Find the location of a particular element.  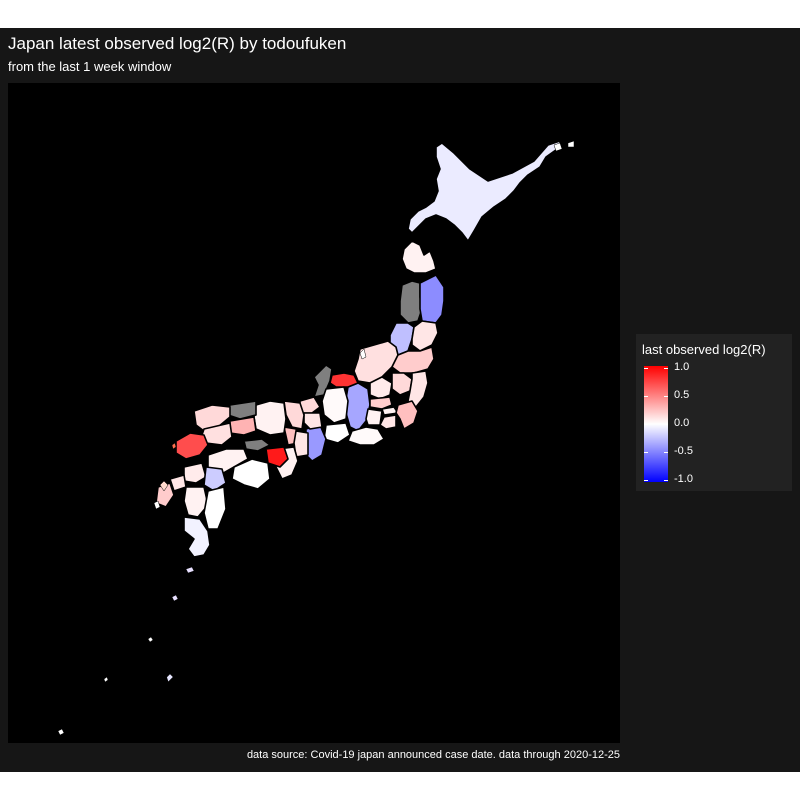

prefecture-iwate is located at coordinates (432, 299).